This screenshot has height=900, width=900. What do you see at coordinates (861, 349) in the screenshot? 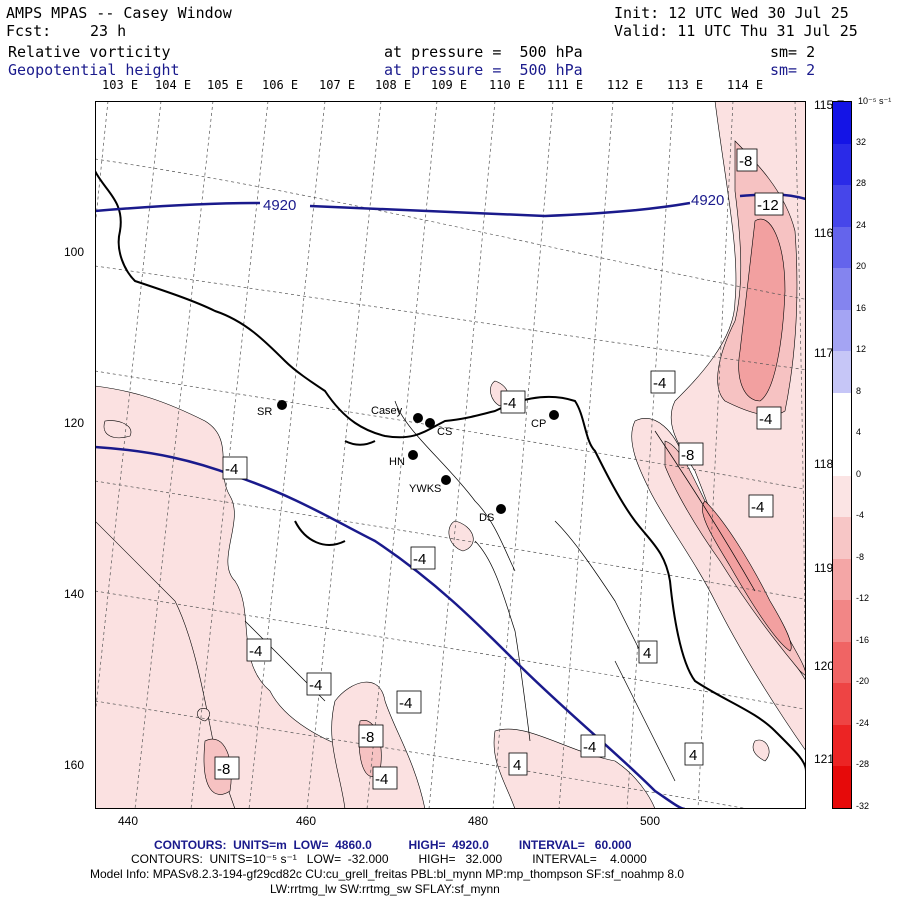
I see `colorbar-label: 12` at bounding box center [861, 349].